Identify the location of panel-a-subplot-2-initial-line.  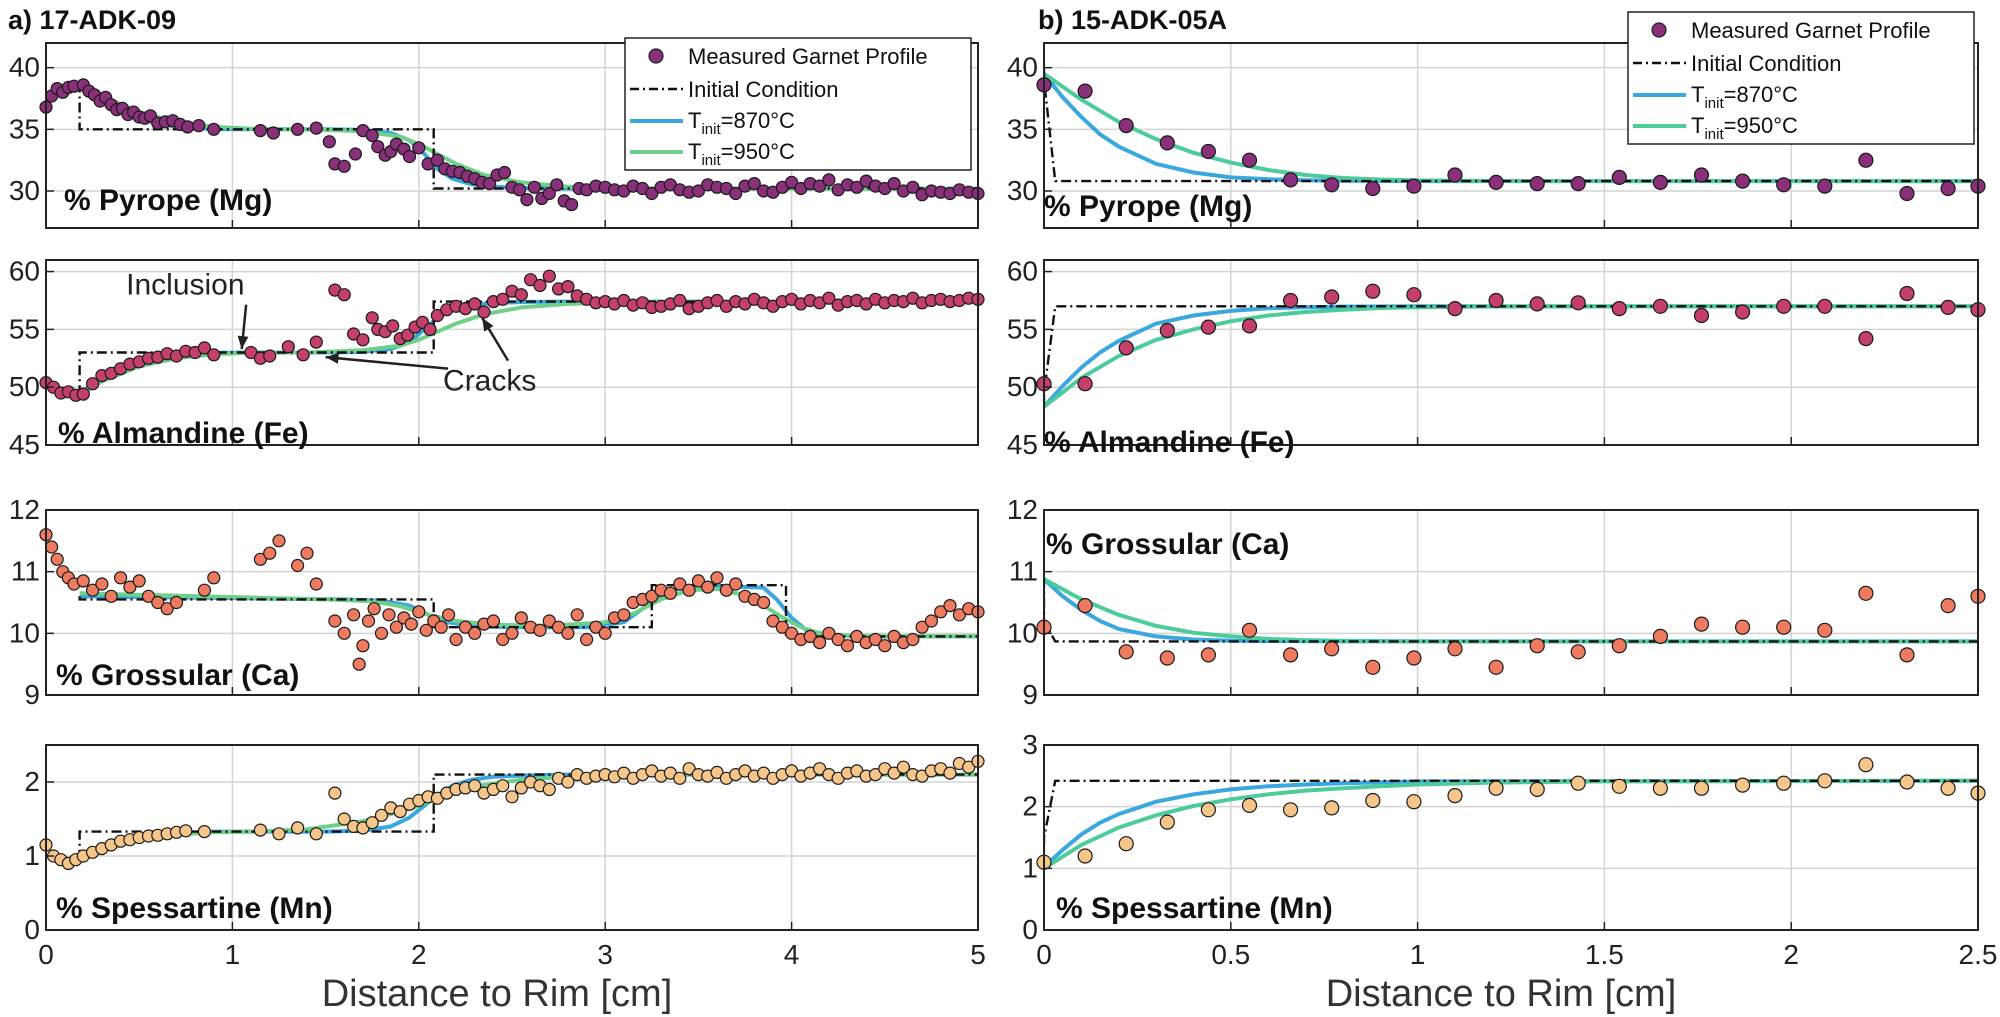
(528, 611).